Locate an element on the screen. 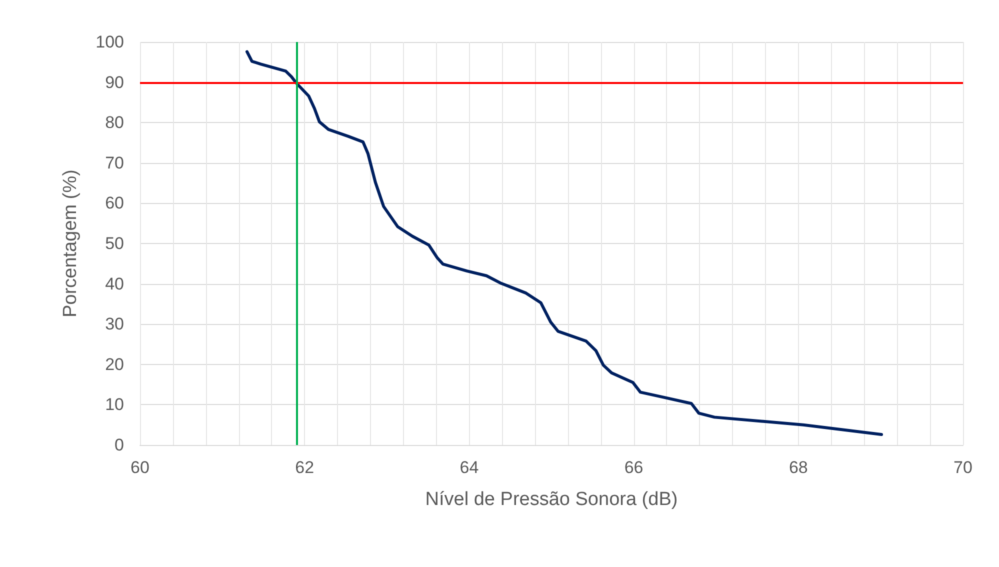 The image size is (999, 567). y-tick-label: 80 is located at coordinates (114, 122).